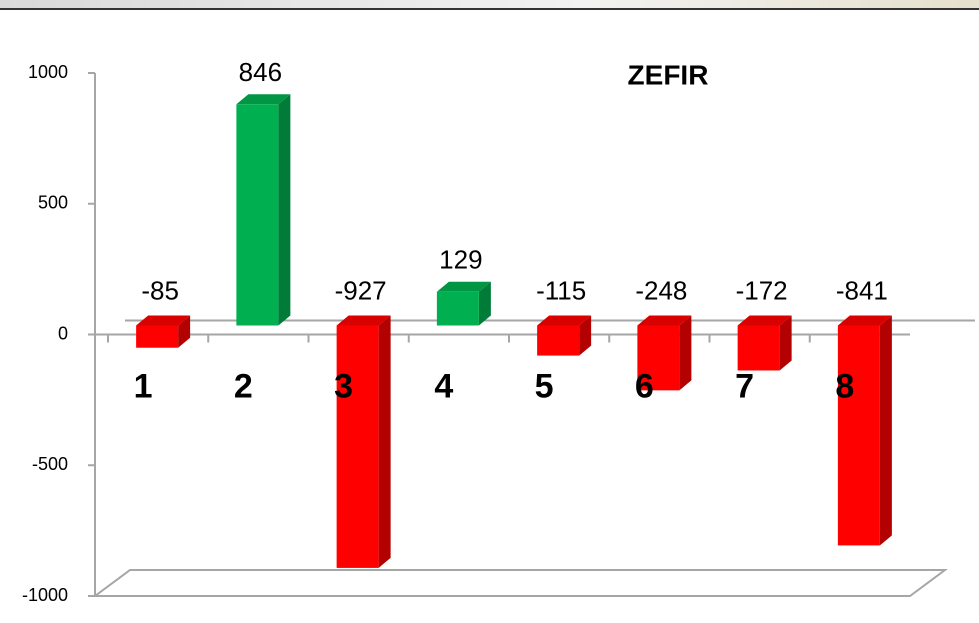  Describe the element at coordinates (53, 203) in the screenshot. I see `y-tick-label: 500` at that location.